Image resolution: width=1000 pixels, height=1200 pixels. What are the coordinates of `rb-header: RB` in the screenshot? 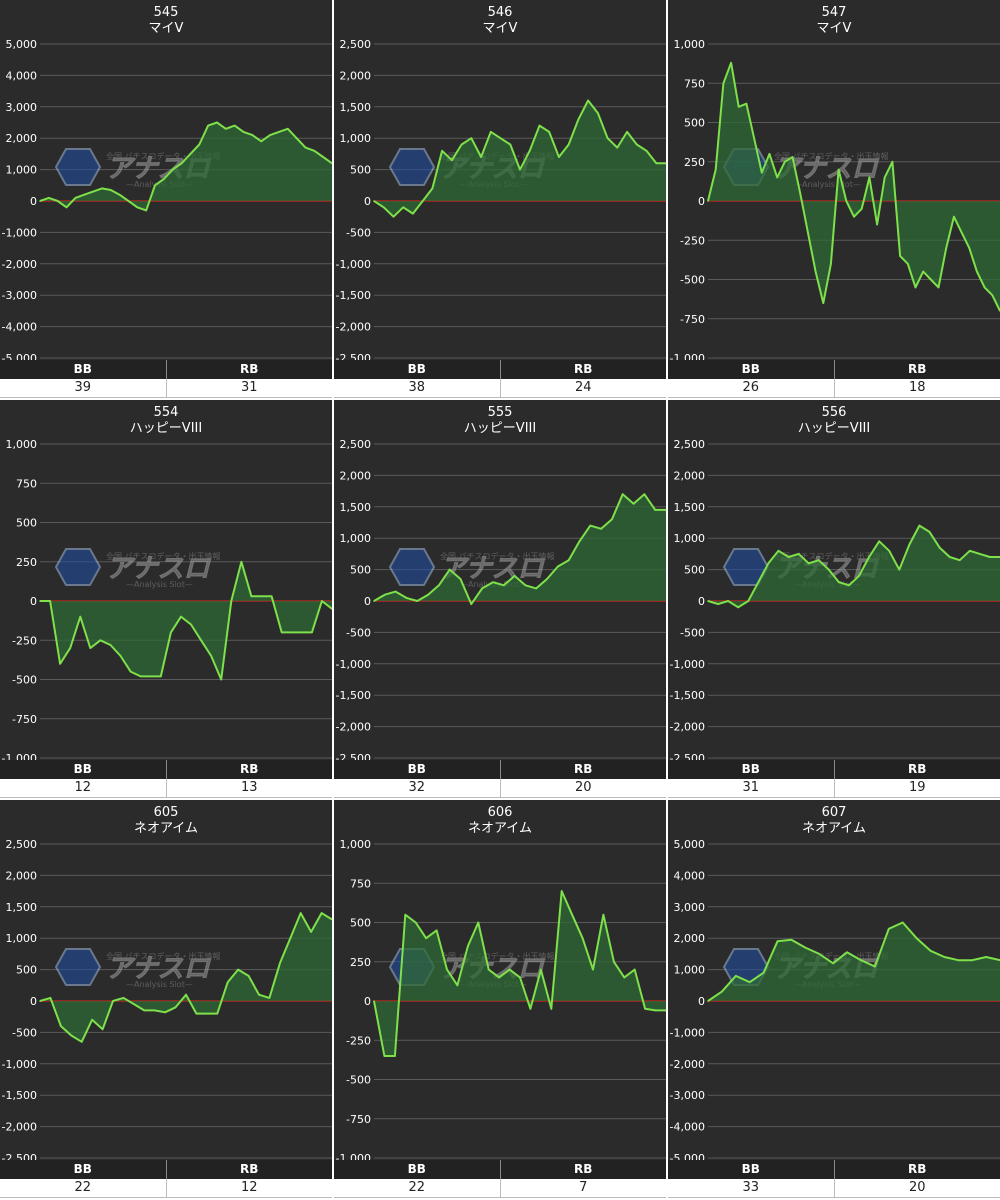 It's located at (249, 1169).